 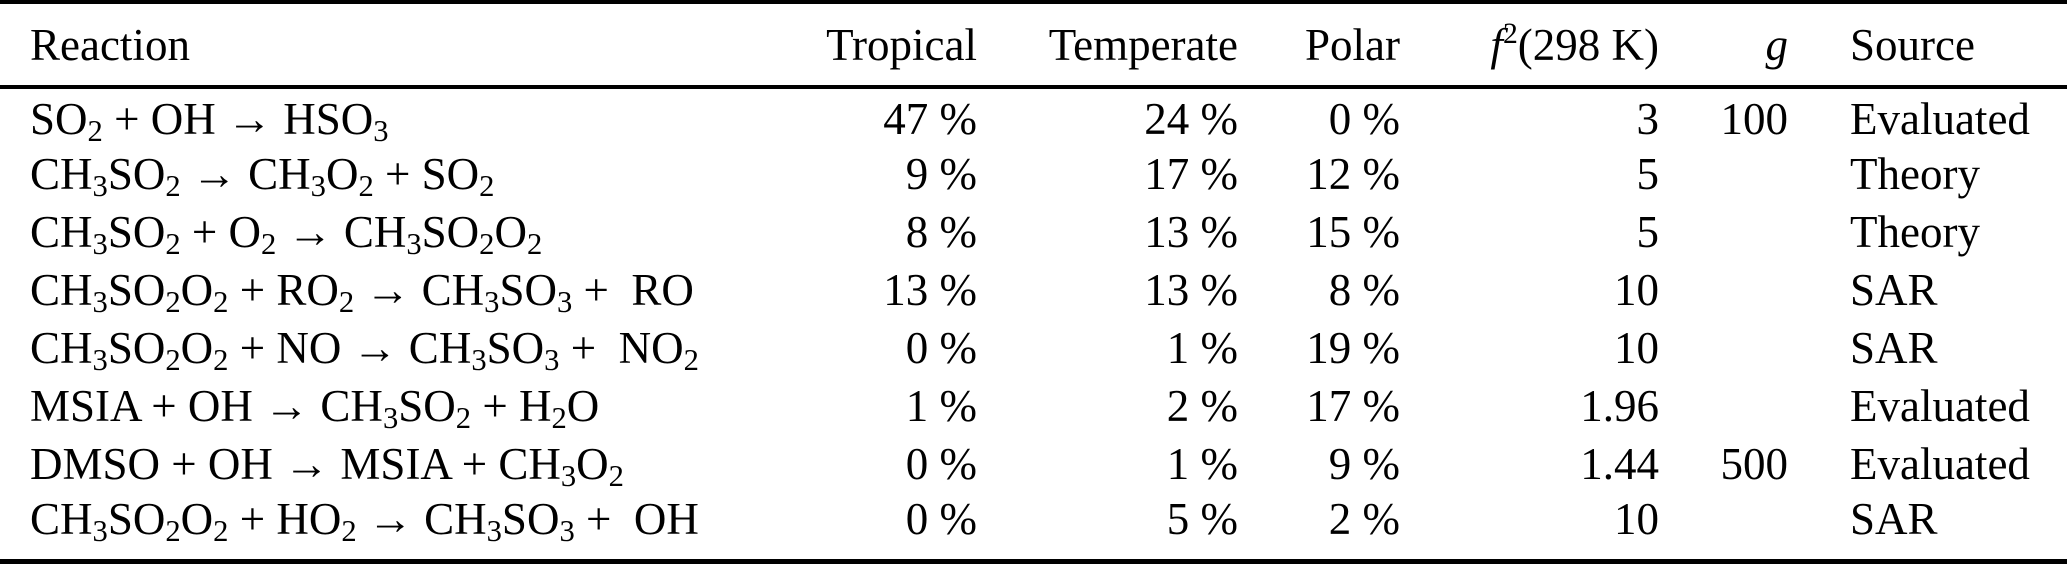 I want to click on cell-reaction: DMSO + OH → MSIA + CH3O2, so click(x=327, y=466).